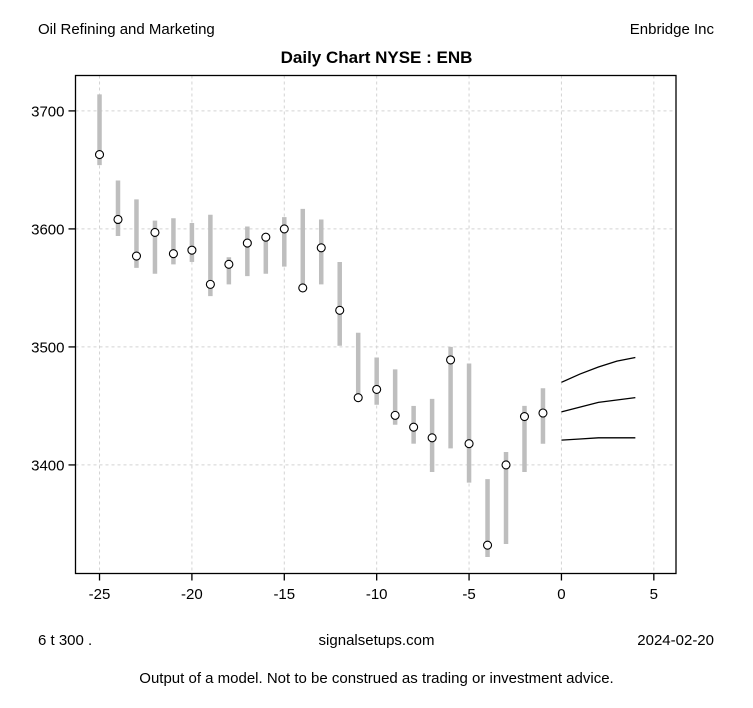  What do you see at coordinates (47, 229) in the screenshot?
I see `y-axis-tick-label: 3600` at bounding box center [47, 229].